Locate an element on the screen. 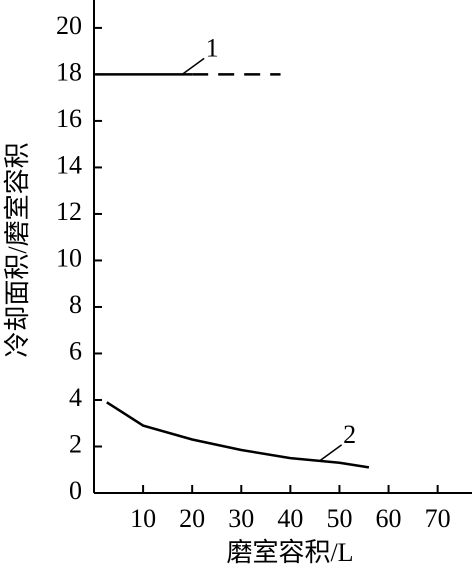 The image size is (473, 577). x-tick-label: 40 is located at coordinates (290, 518).